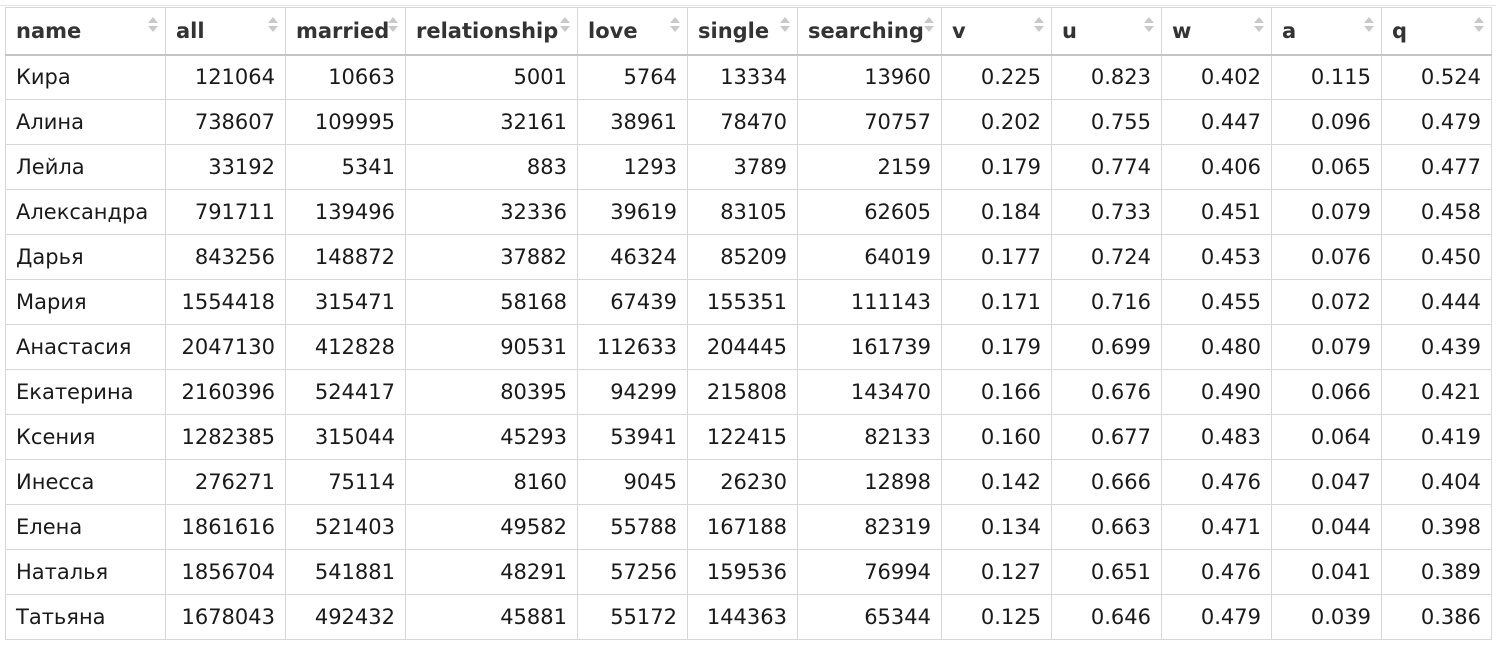 Image resolution: width=1496 pixels, height=658 pixels. What do you see at coordinates (225, 347) in the screenshot?
I see `cell-all: 2047130` at bounding box center [225, 347].